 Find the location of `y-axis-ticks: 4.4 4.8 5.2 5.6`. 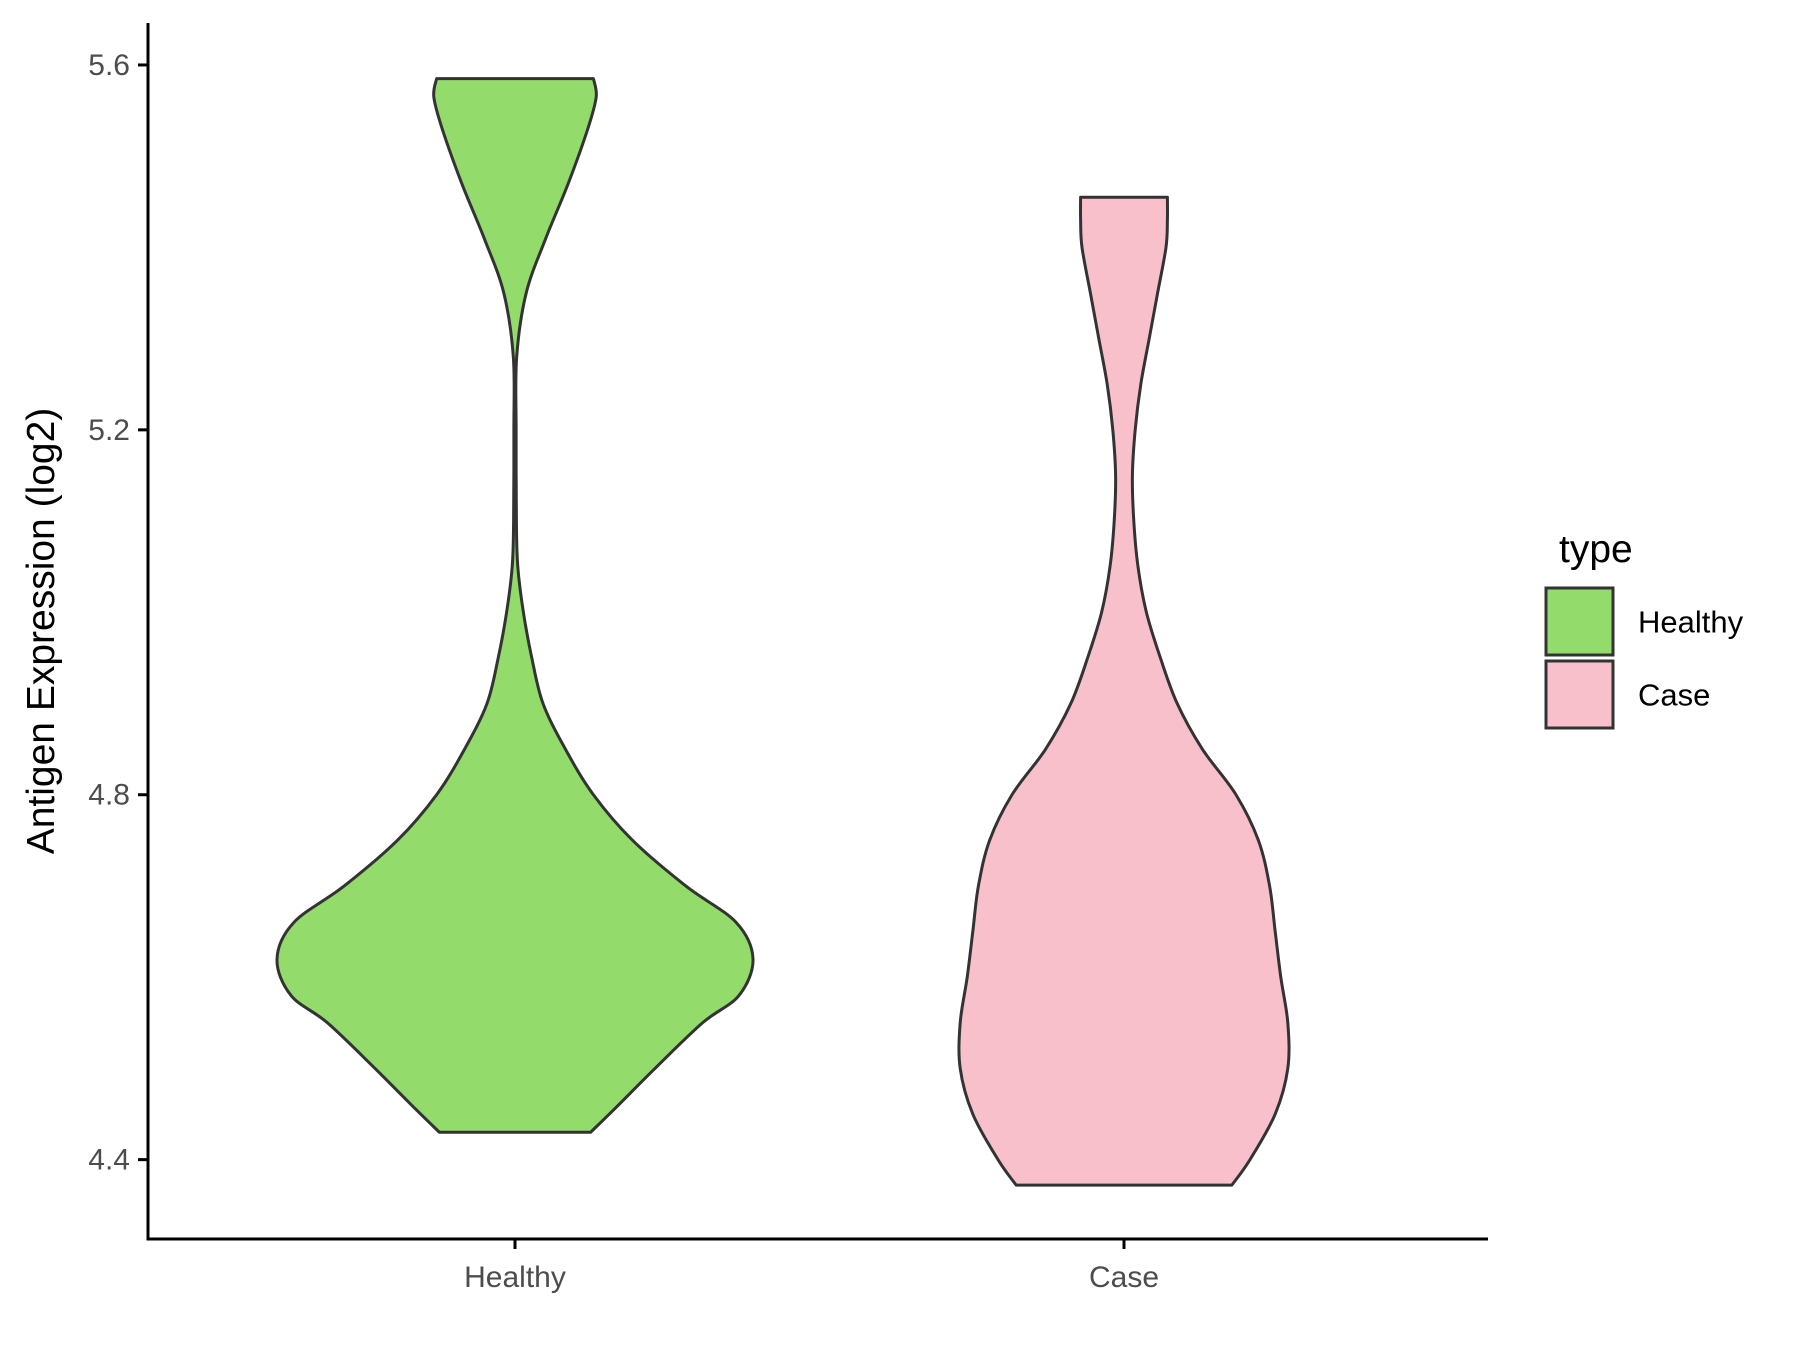

y-axis-ticks: 4.4 4.8 5.2 5.6 is located at coordinates (118, 613).